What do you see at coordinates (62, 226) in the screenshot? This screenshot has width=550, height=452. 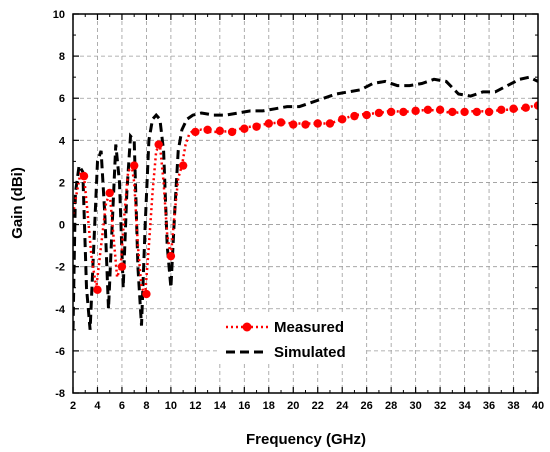 I see `y-tick-label: 0` at bounding box center [62, 226].